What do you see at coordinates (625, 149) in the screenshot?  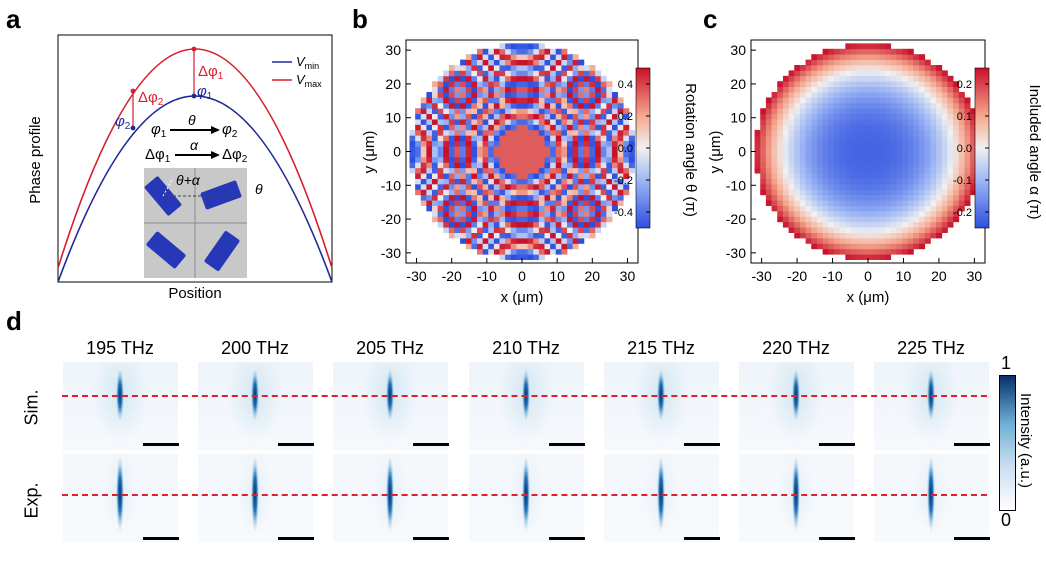 I see `colorbar-tick-label: 0.0` at bounding box center [625, 149].